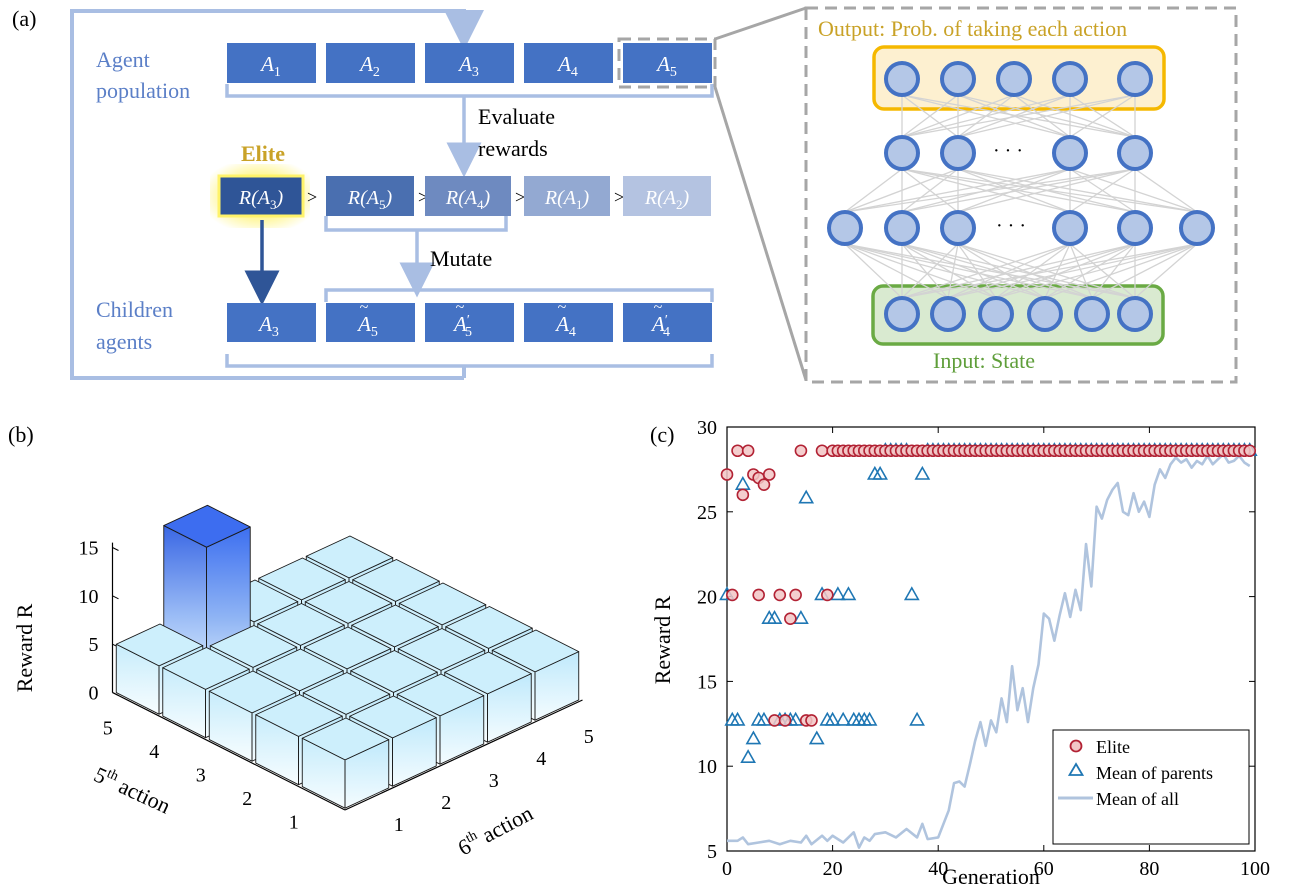 The image size is (1289, 890). What do you see at coordinates (567, 66) in the screenshot?
I see `agent-label: A4` at bounding box center [567, 66].